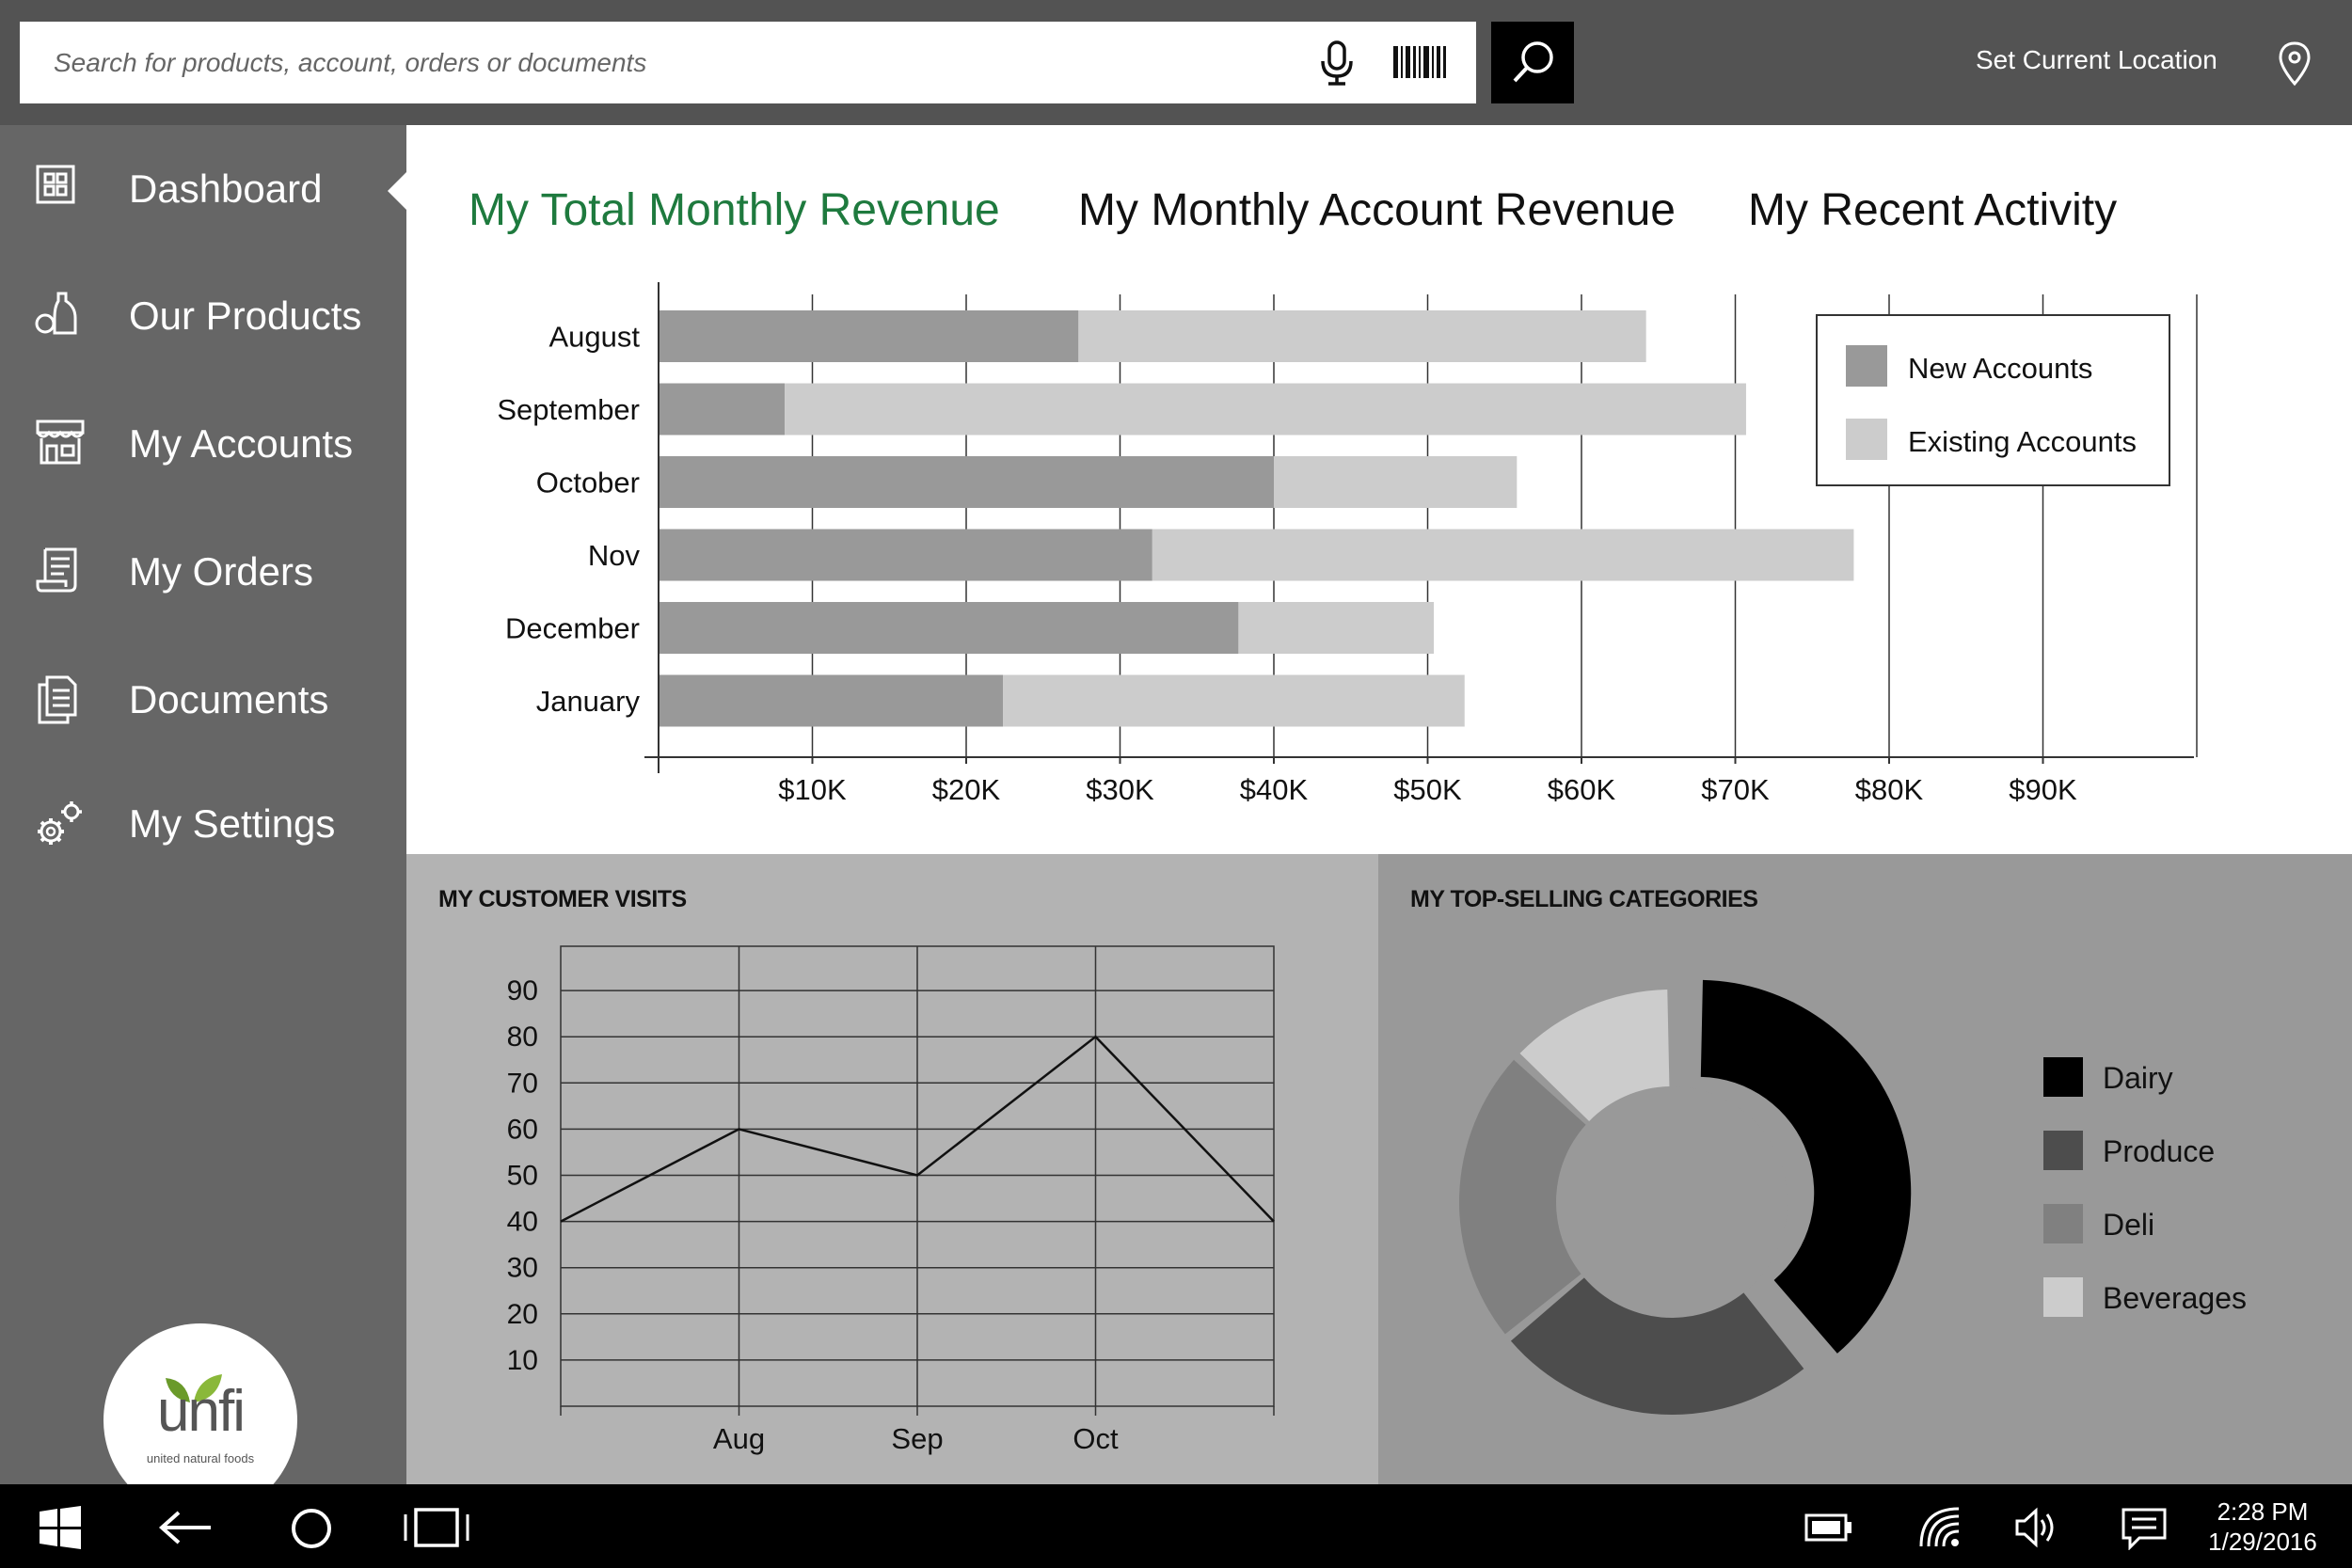 The image size is (2352, 1568). Describe the element at coordinates (1853, 1197) in the screenshot. I see `categories-donut-chart: Dairy Produce Deli Beverages` at that location.